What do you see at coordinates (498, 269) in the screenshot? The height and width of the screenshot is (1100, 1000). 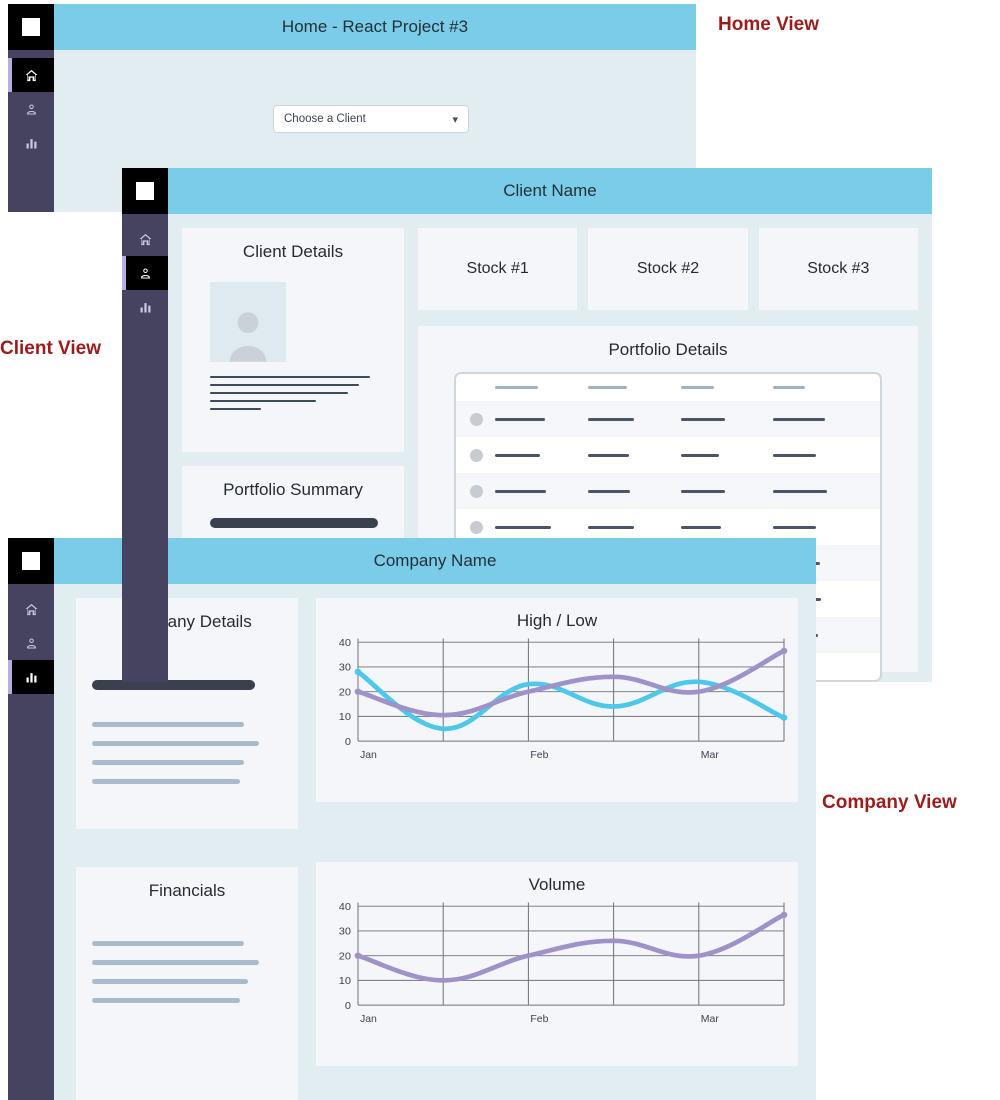 I see `stock-card-1: Stock #1` at bounding box center [498, 269].